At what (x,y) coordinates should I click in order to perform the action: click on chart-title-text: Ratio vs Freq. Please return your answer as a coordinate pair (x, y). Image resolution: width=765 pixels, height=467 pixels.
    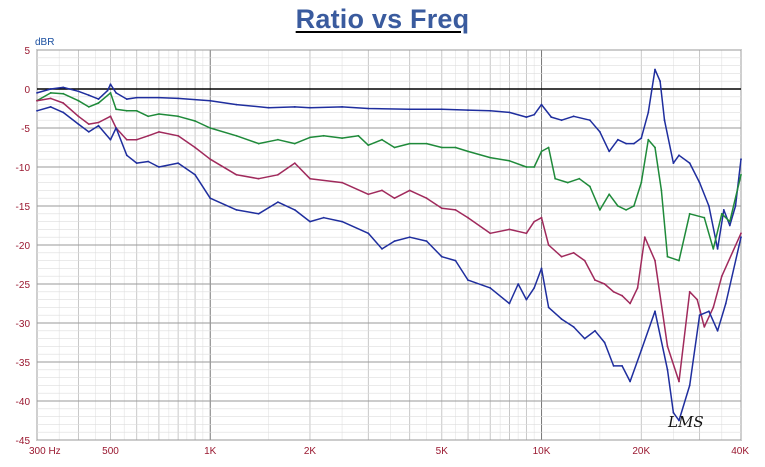
    Looking at the image, I should click on (382, 19).